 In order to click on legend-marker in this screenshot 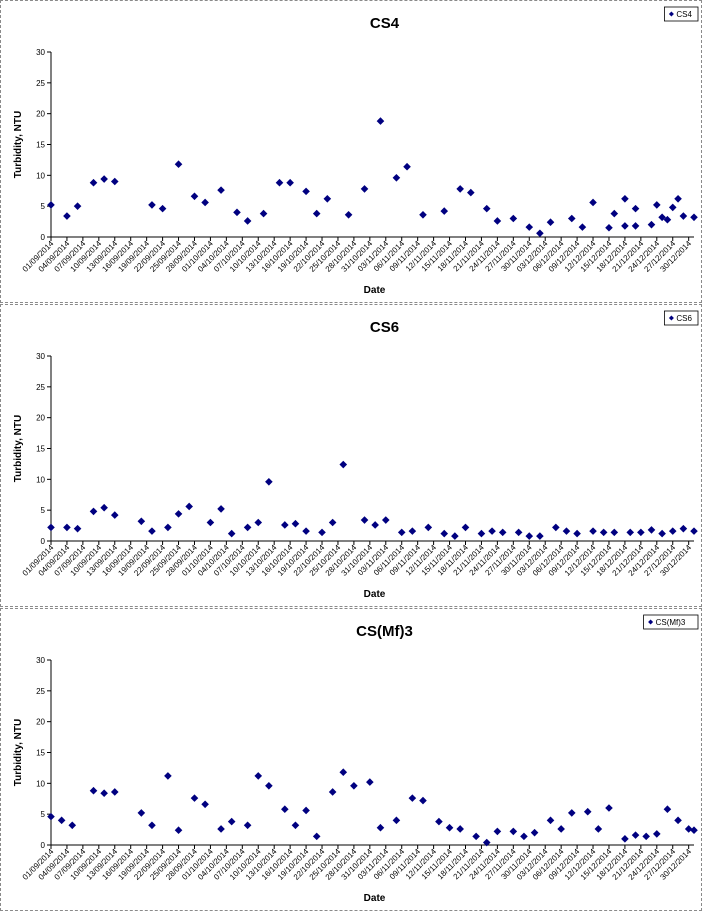, I will do `click(671, 318)`.